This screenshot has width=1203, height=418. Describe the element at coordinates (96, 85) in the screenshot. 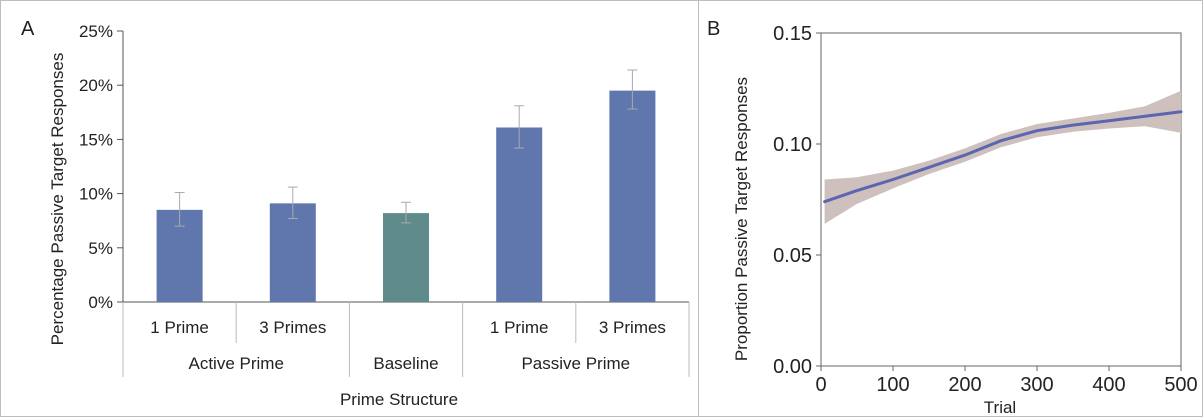

I see `y-tick-label: 20%` at that location.